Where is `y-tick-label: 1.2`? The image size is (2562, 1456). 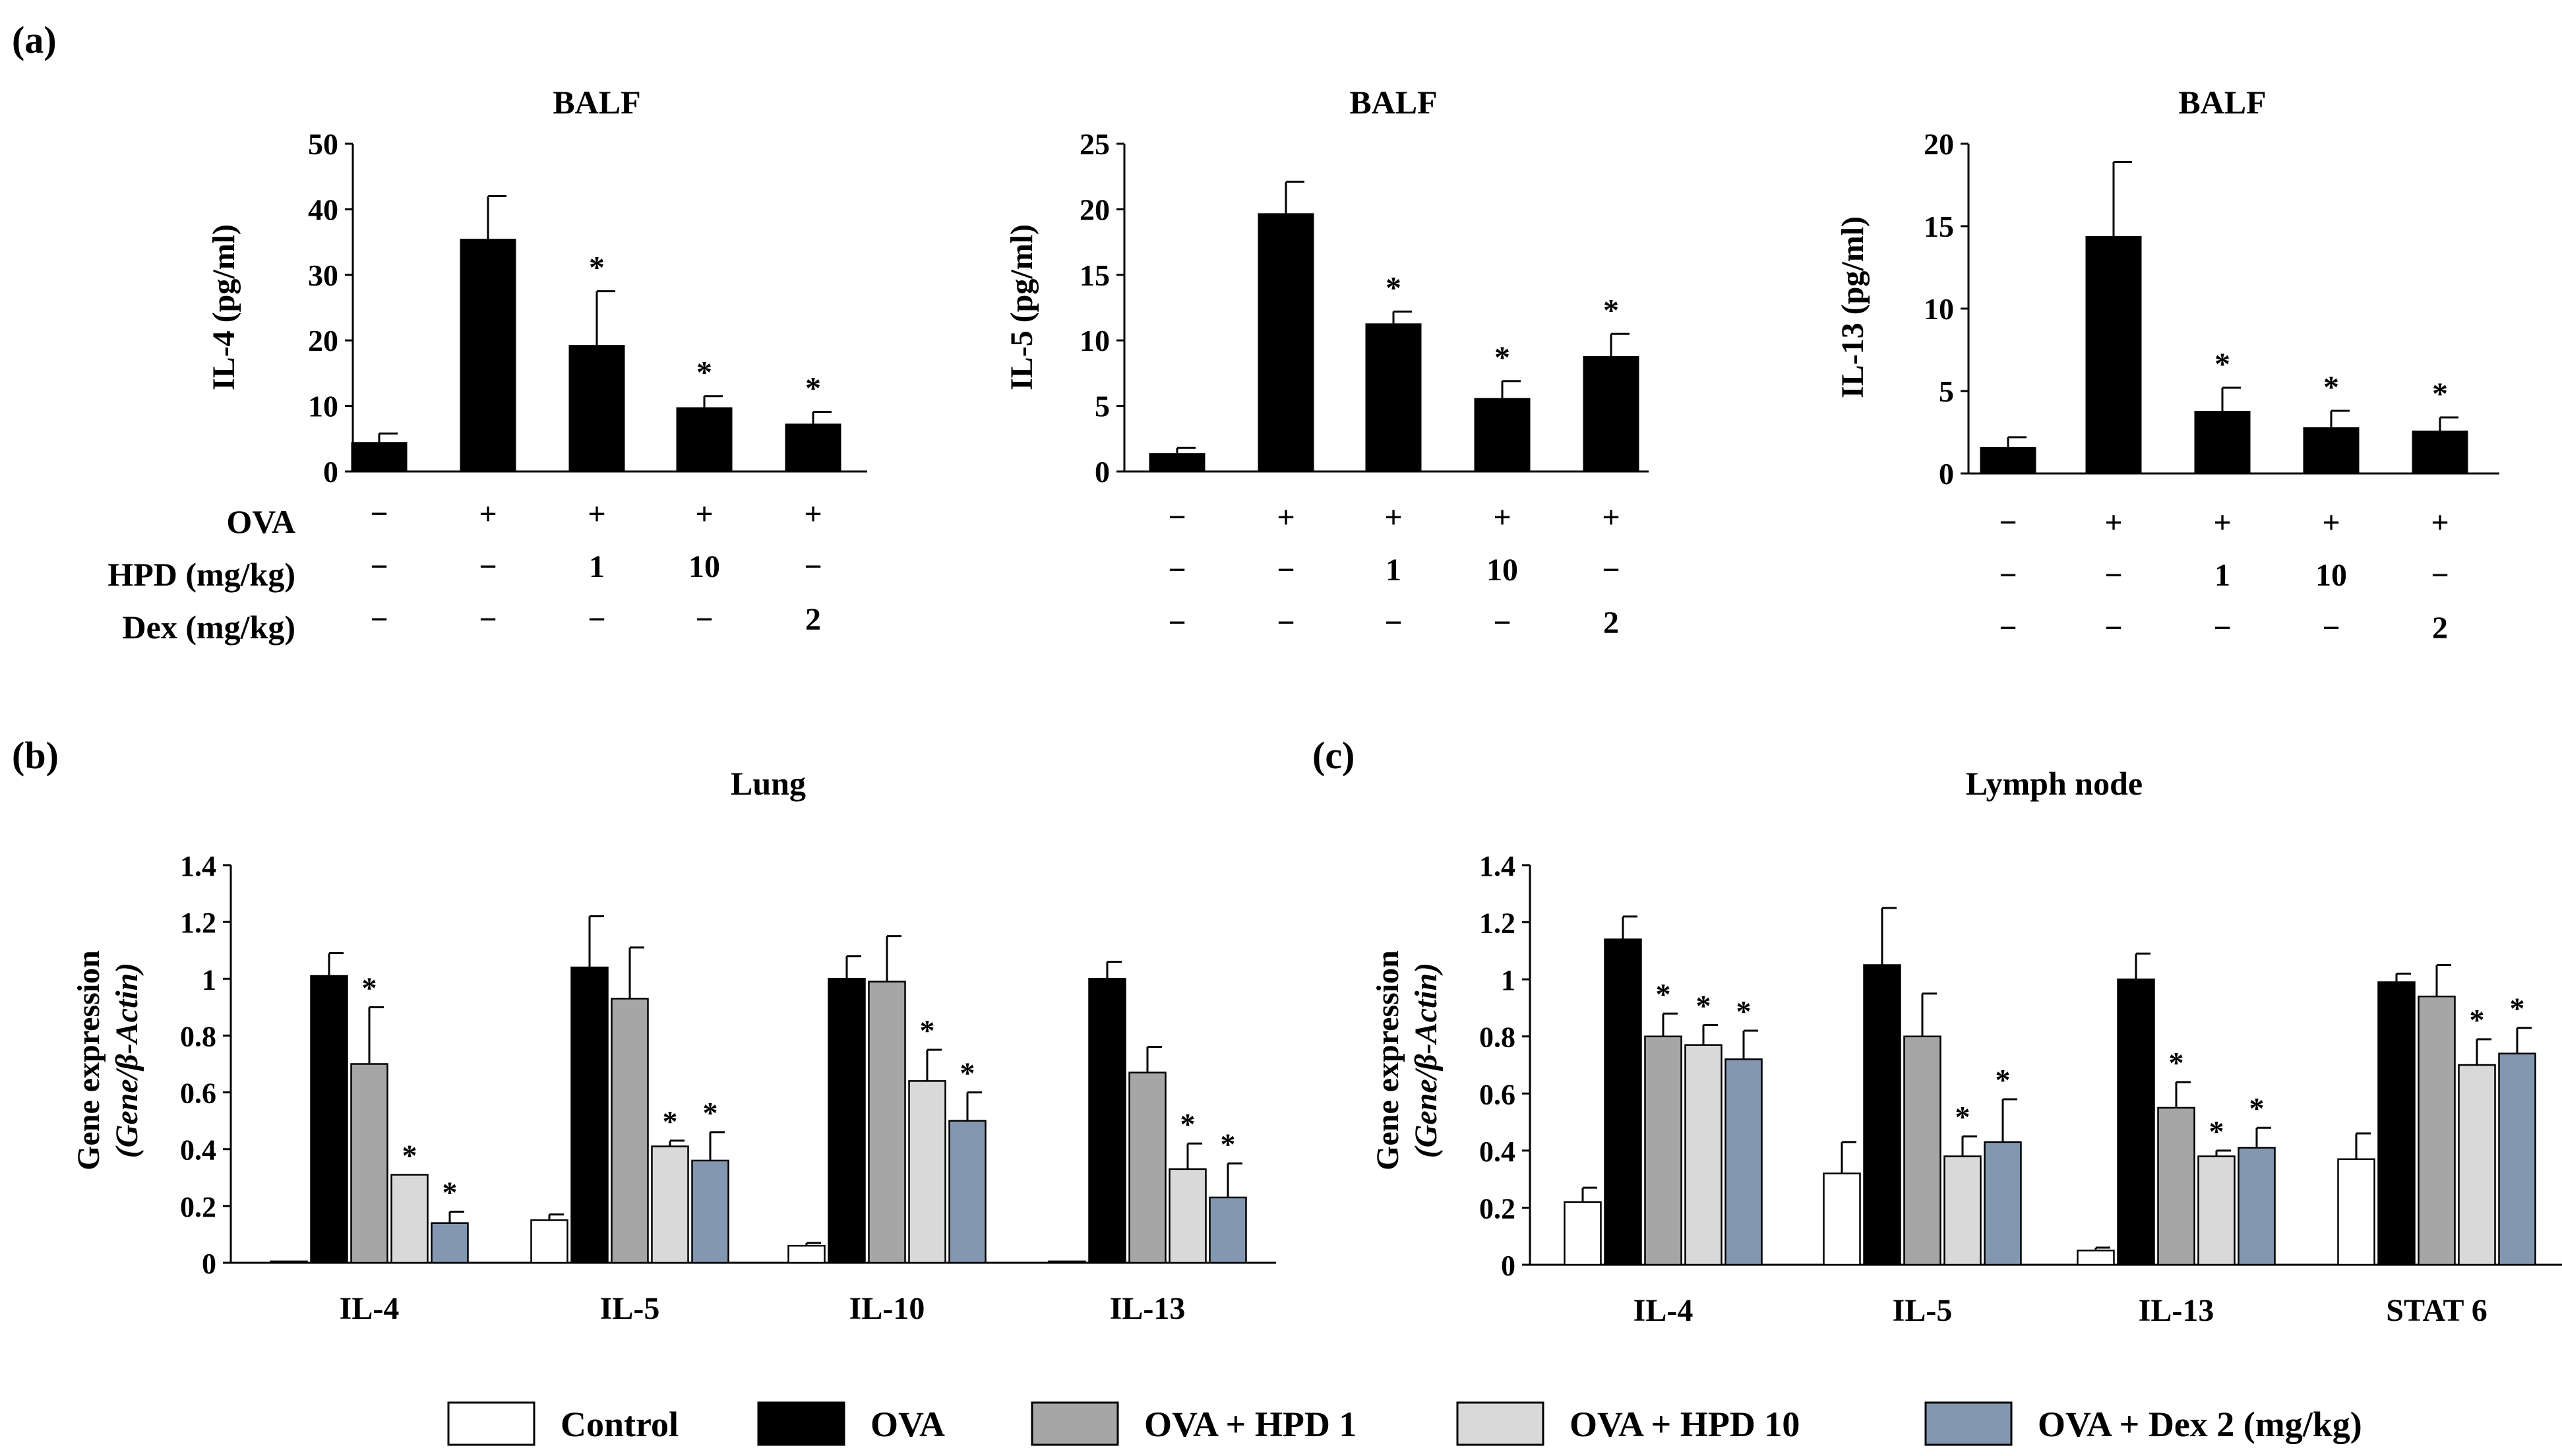 y-tick-label: 1.2 is located at coordinates (1497, 923).